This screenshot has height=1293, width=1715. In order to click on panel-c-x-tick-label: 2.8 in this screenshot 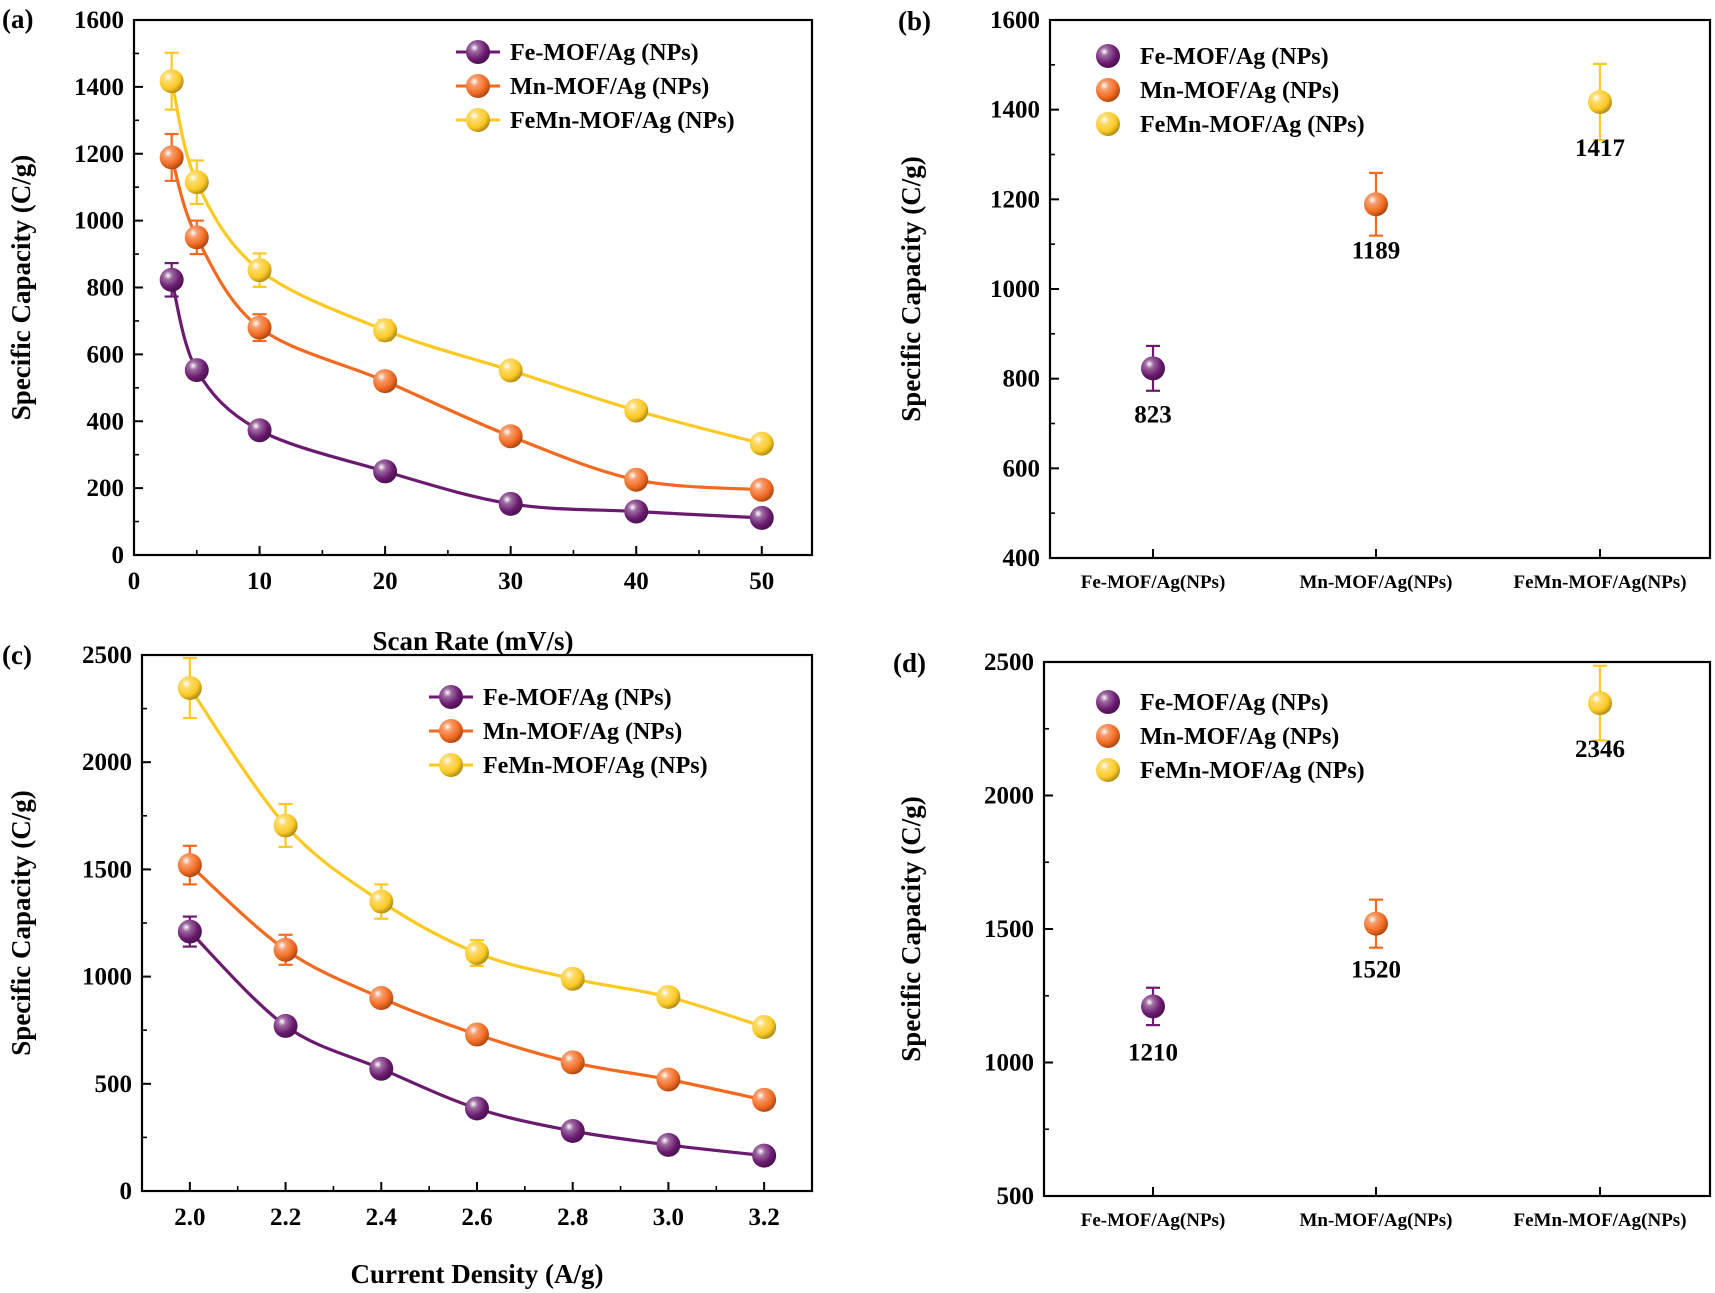, I will do `click(572, 1217)`.